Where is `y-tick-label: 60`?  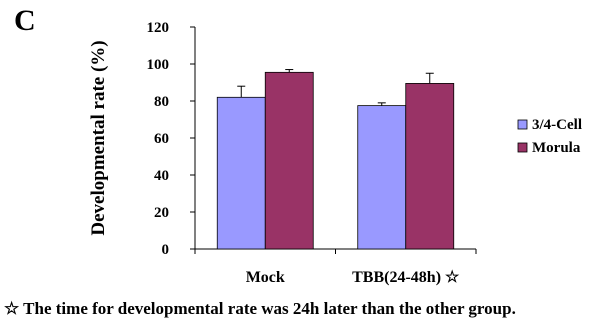
y-tick-label: 60 is located at coordinates (161, 139).